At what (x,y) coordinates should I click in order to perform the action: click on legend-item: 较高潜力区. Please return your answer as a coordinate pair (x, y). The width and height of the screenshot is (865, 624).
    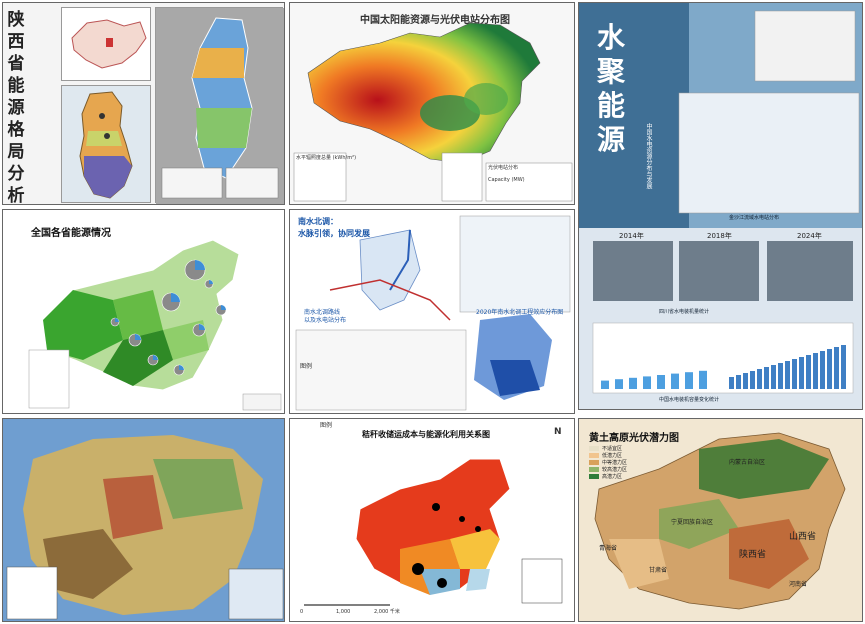
    Looking at the image, I should click on (608, 469).